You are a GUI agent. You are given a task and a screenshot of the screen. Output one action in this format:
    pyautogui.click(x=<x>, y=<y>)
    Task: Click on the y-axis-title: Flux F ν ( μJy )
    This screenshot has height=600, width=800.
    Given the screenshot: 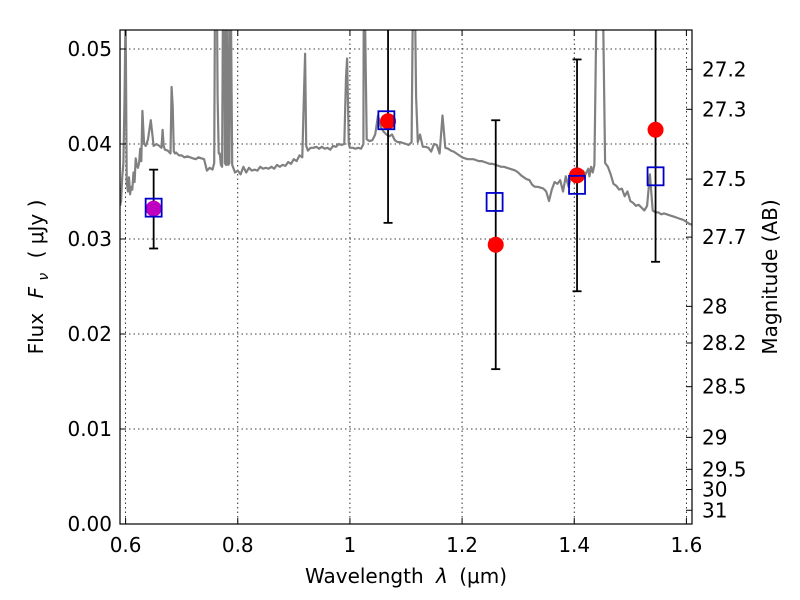 What is the action you would take?
    pyautogui.click(x=38, y=277)
    